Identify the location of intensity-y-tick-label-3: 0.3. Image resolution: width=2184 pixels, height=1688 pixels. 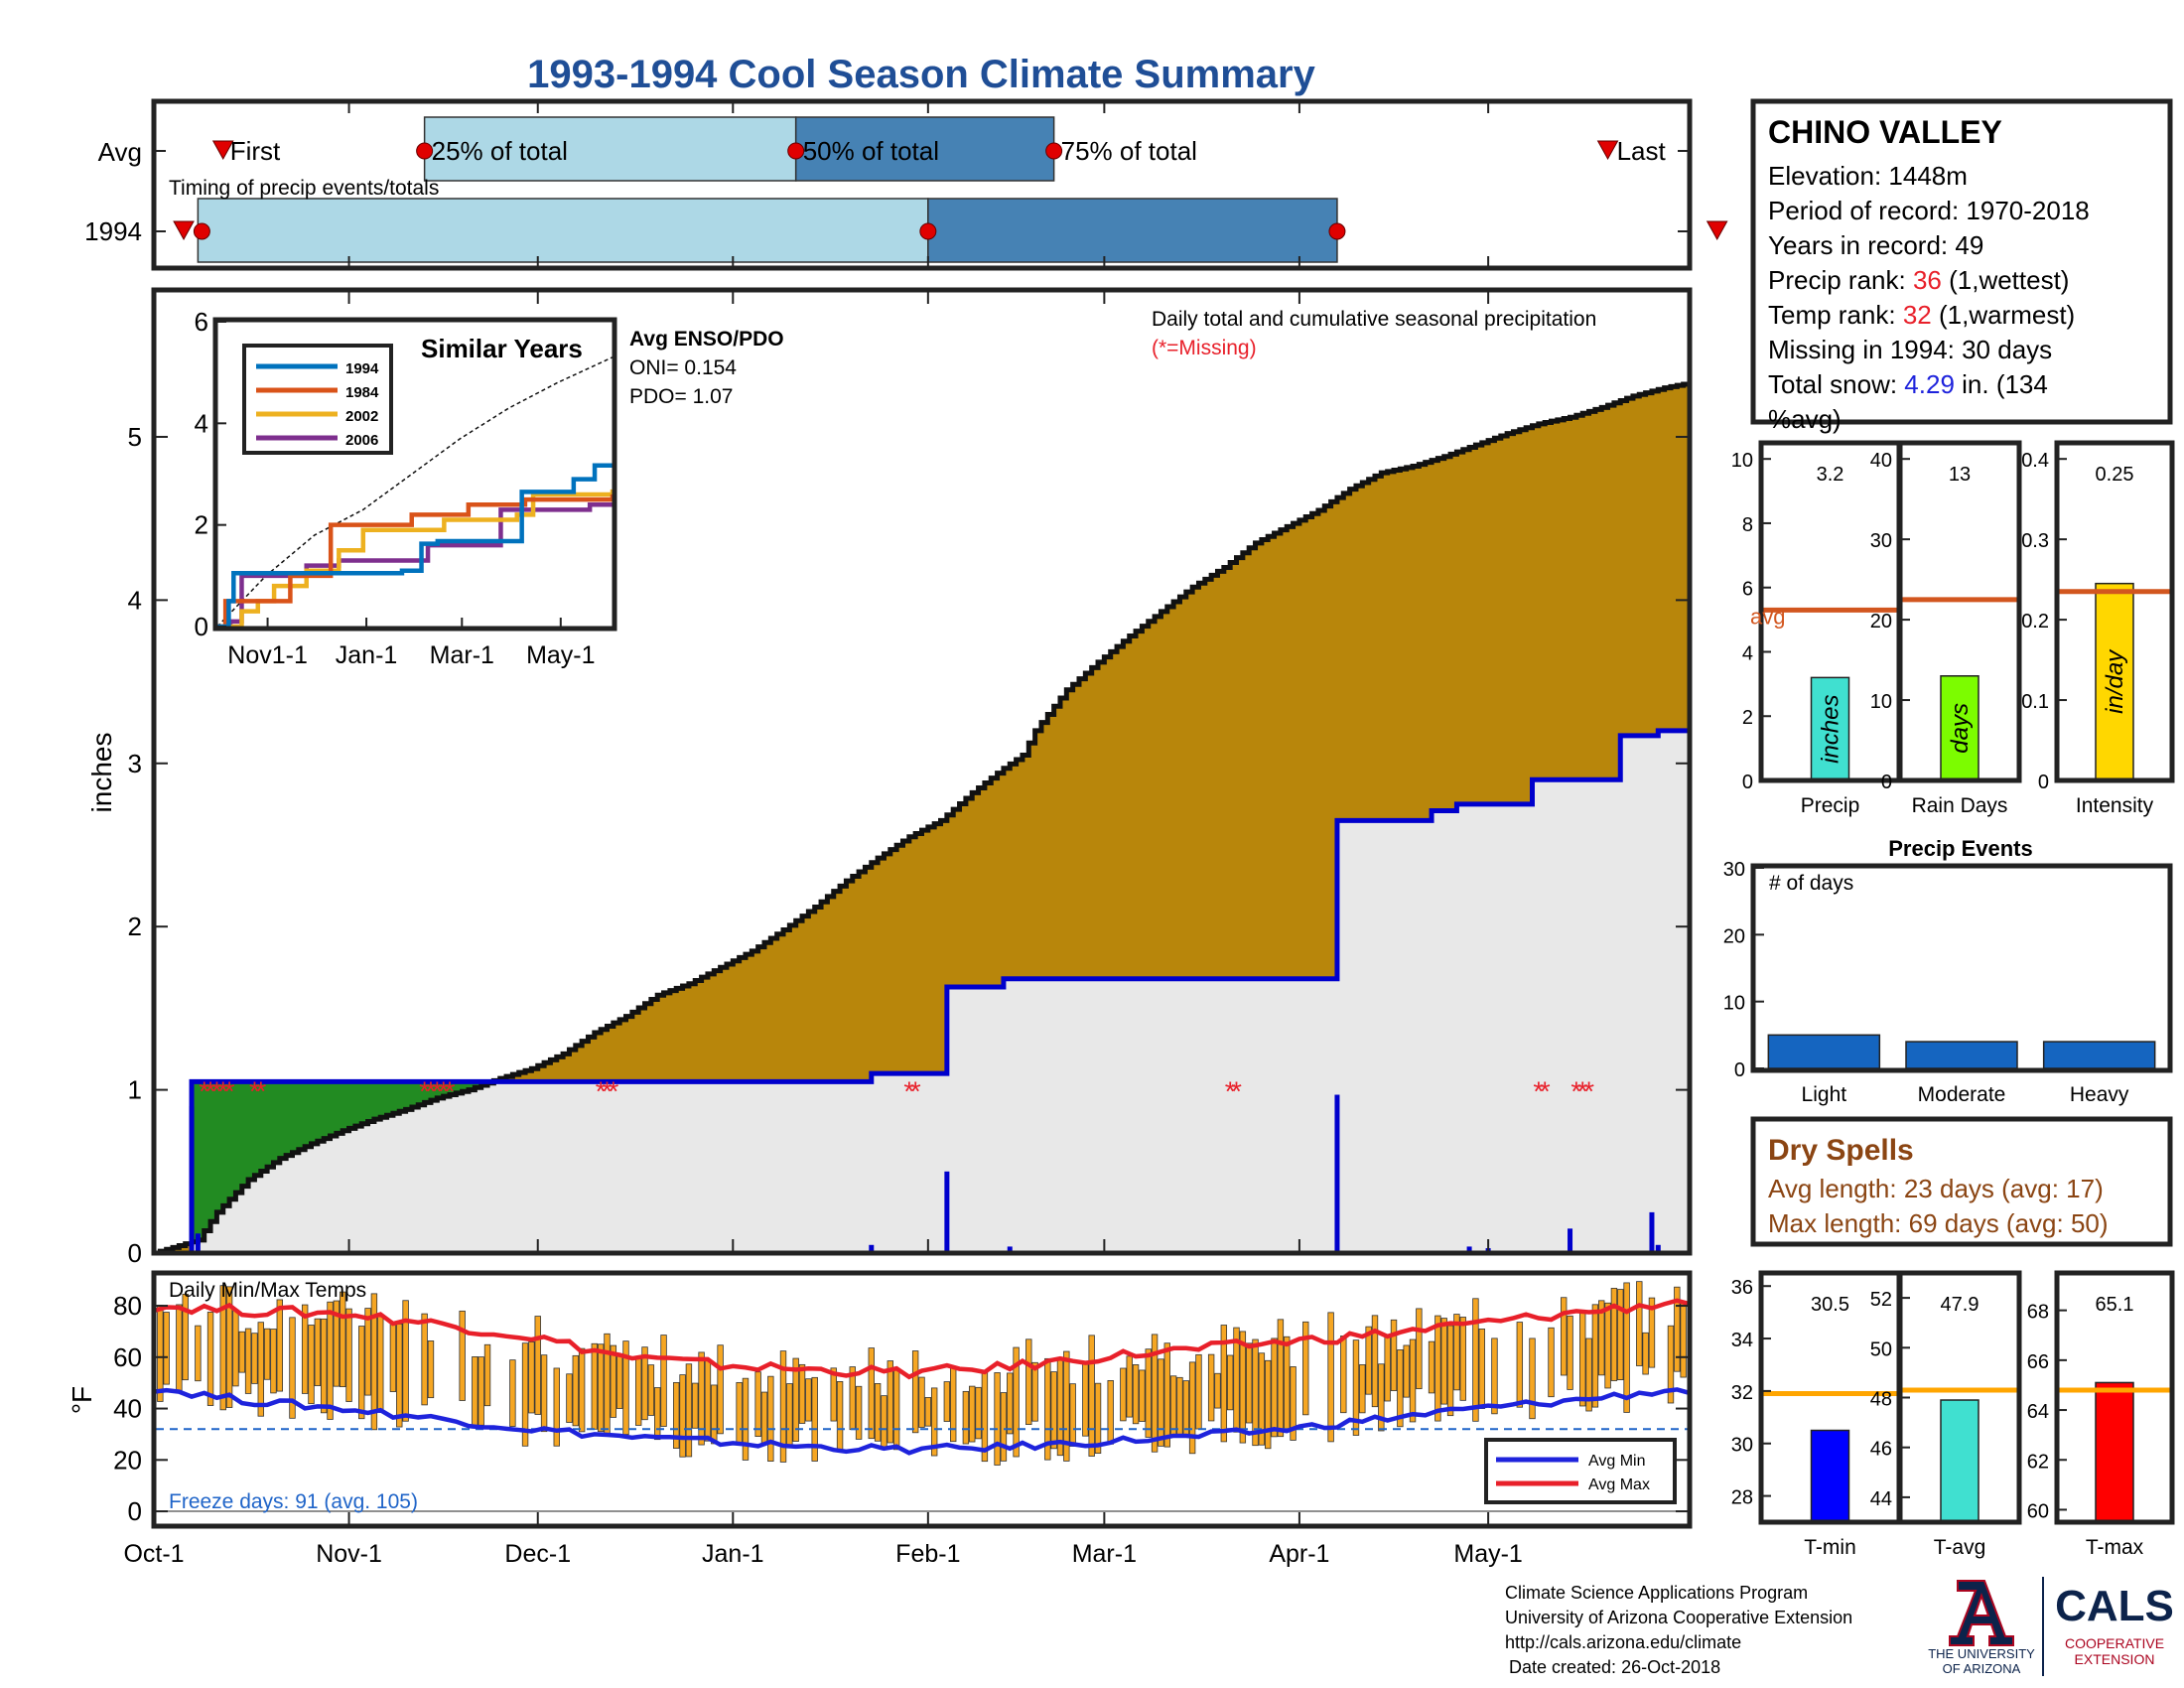
(2035, 541).